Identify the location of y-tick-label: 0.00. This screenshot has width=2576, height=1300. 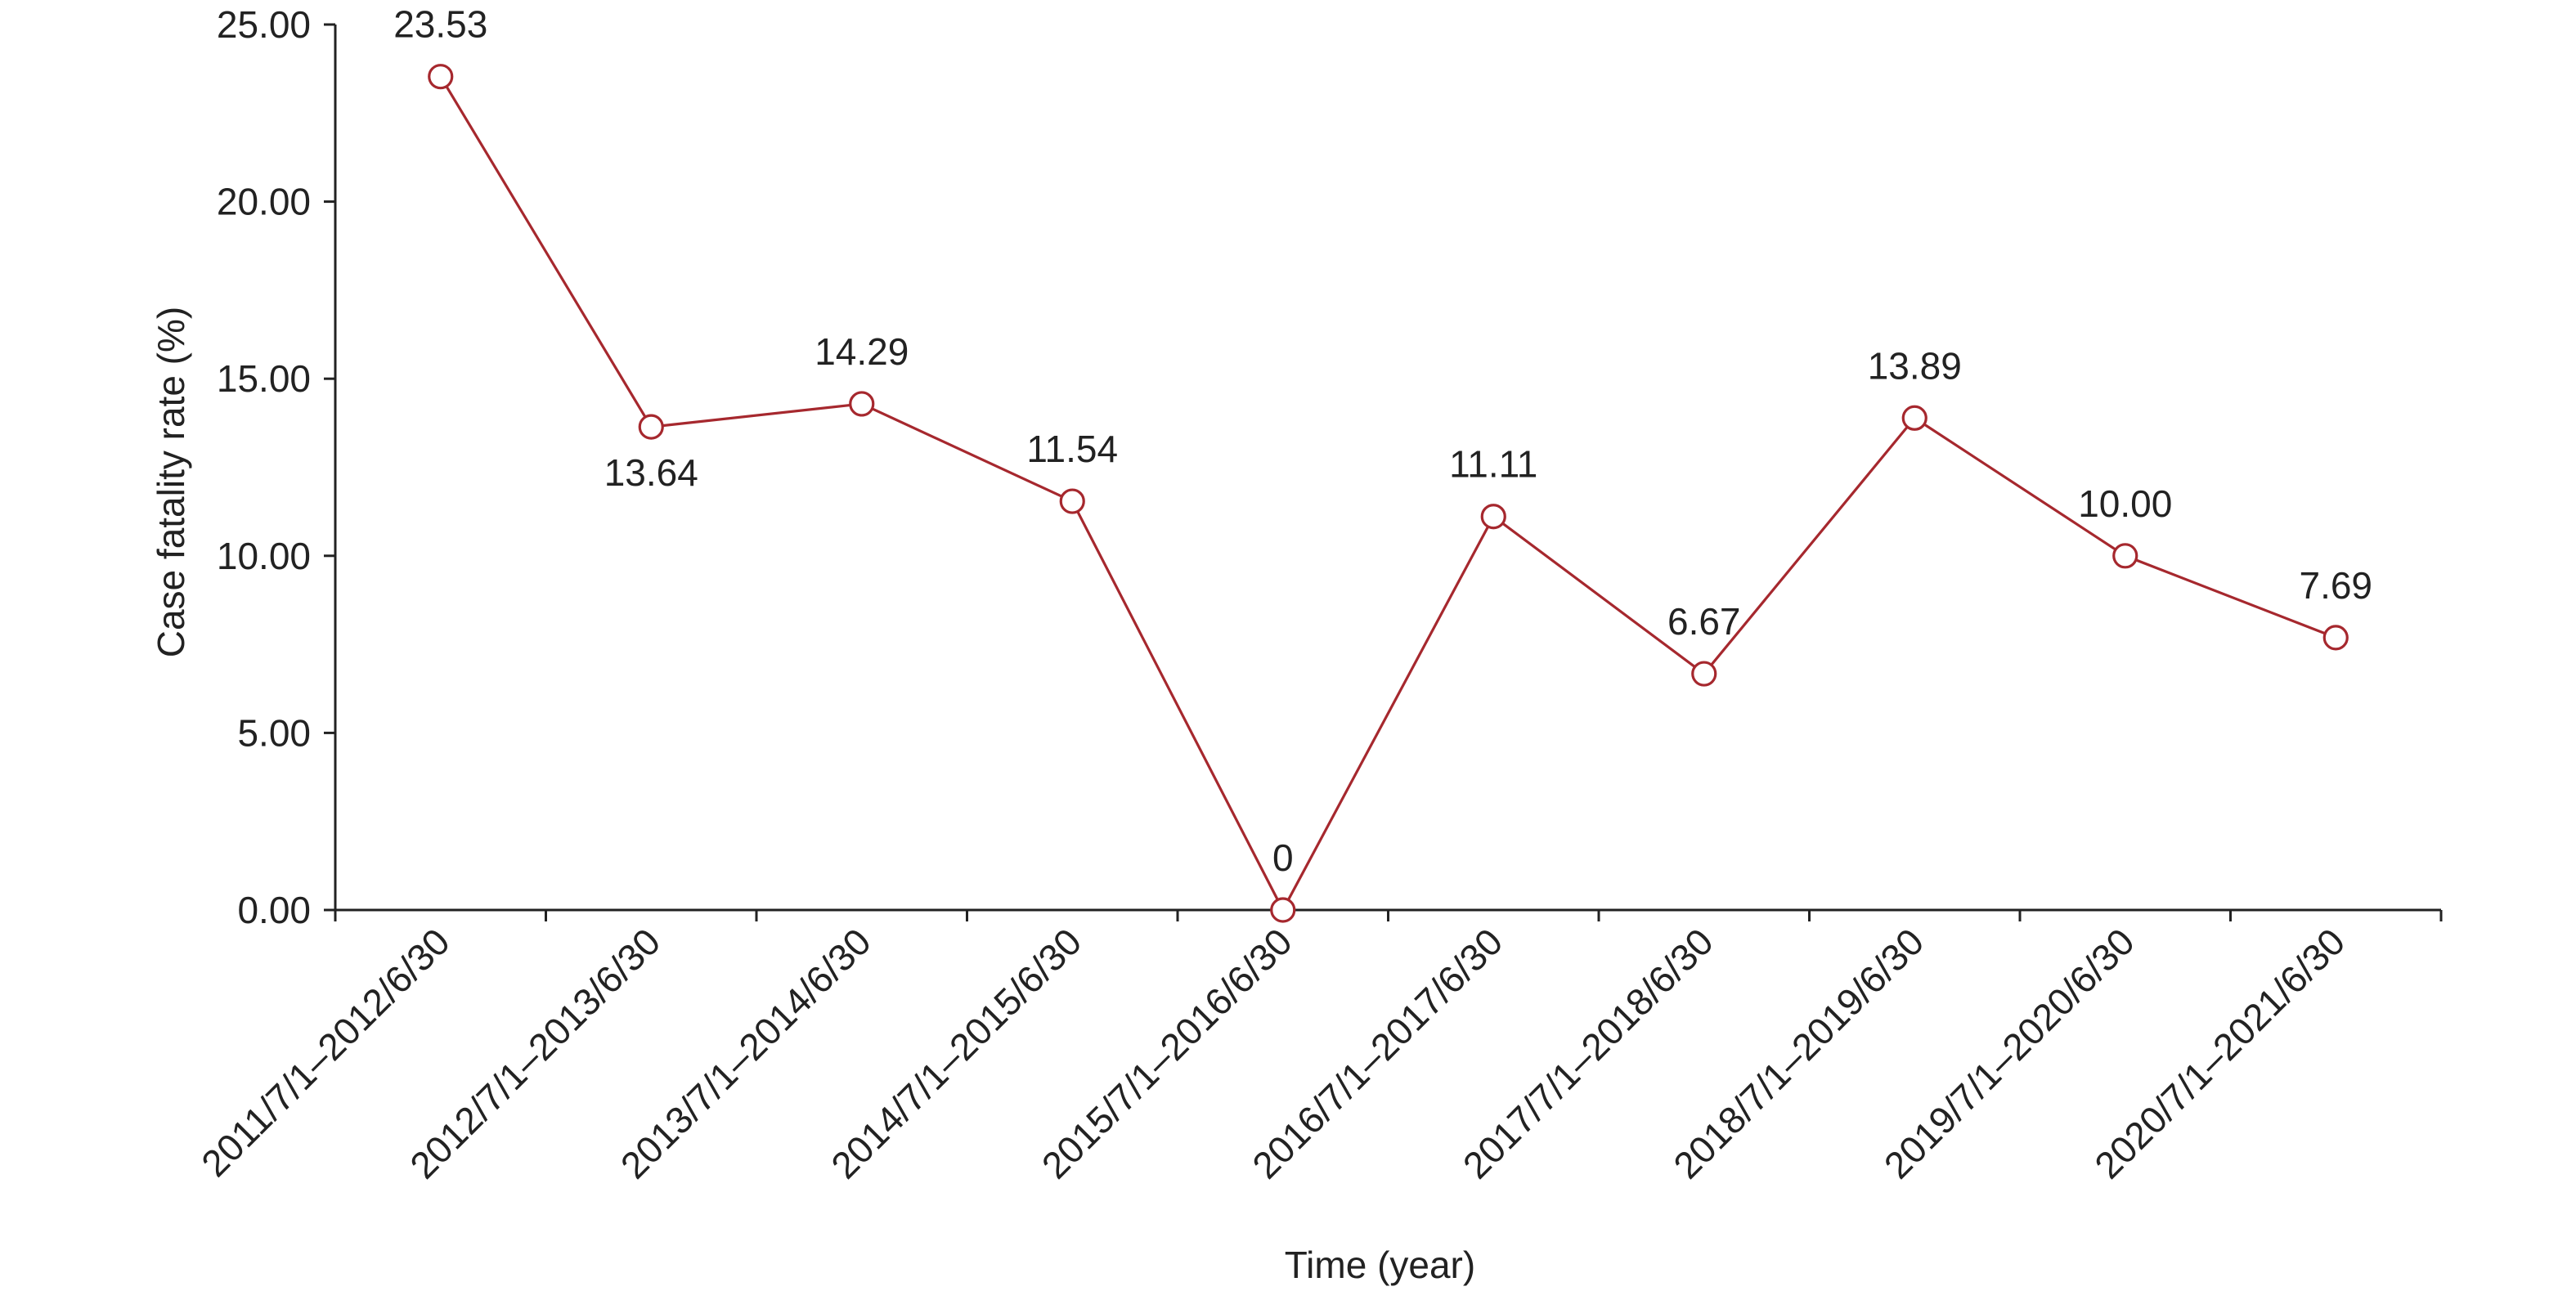
(274, 910).